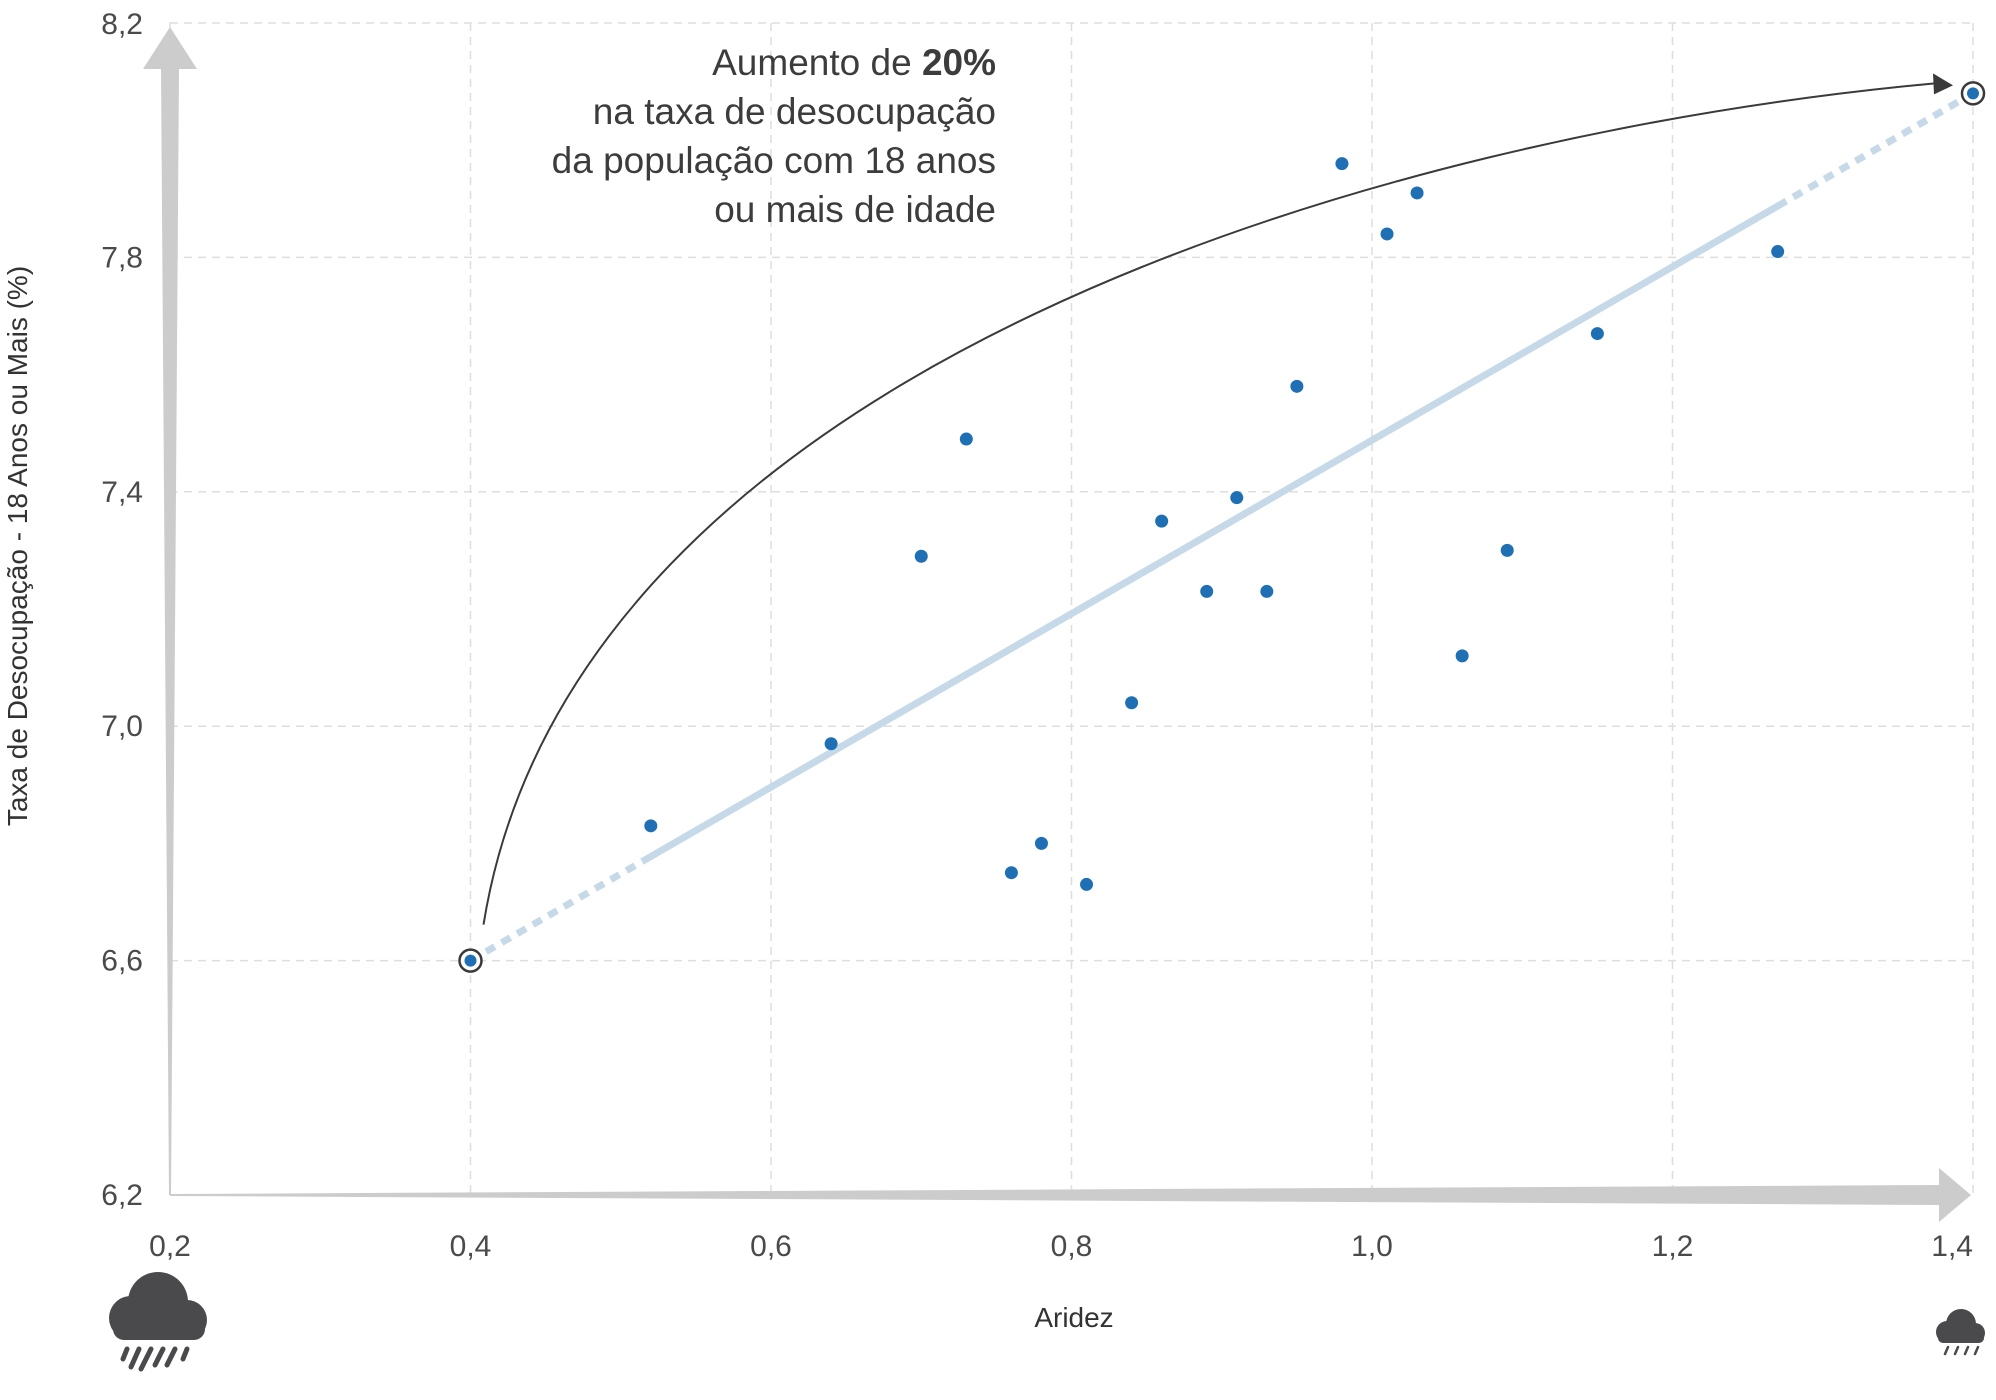 The image size is (1996, 1400). Describe the element at coordinates (1372, 1246) in the screenshot. I see `x-tick-label: 1,0` at that location.